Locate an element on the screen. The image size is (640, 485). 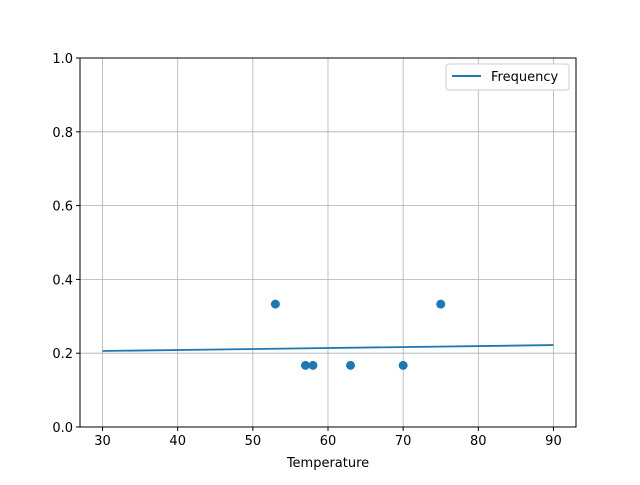
x-axis-label: Temperature is located at coordinates (327, 463).